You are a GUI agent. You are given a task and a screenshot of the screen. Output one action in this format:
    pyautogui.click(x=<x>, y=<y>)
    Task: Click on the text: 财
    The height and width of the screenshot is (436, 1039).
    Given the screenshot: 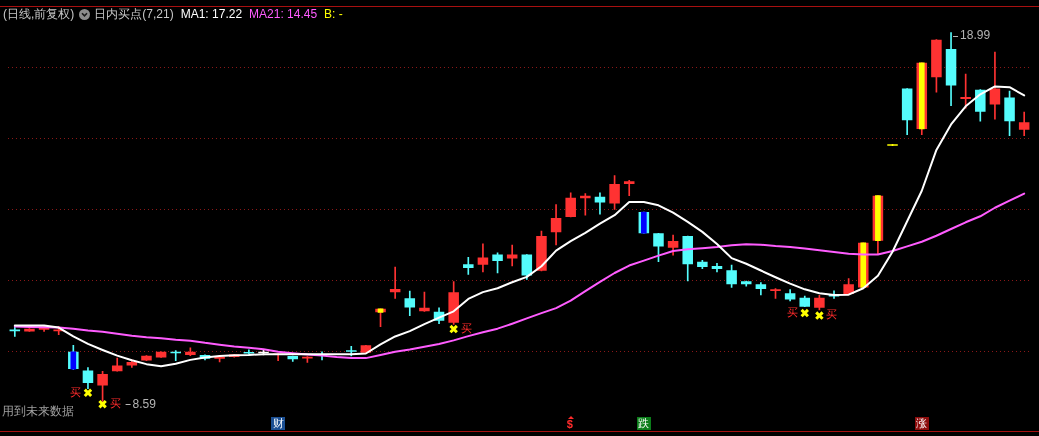 What is the action you would take?
    pyautogui.click(x=278, y=423)
    